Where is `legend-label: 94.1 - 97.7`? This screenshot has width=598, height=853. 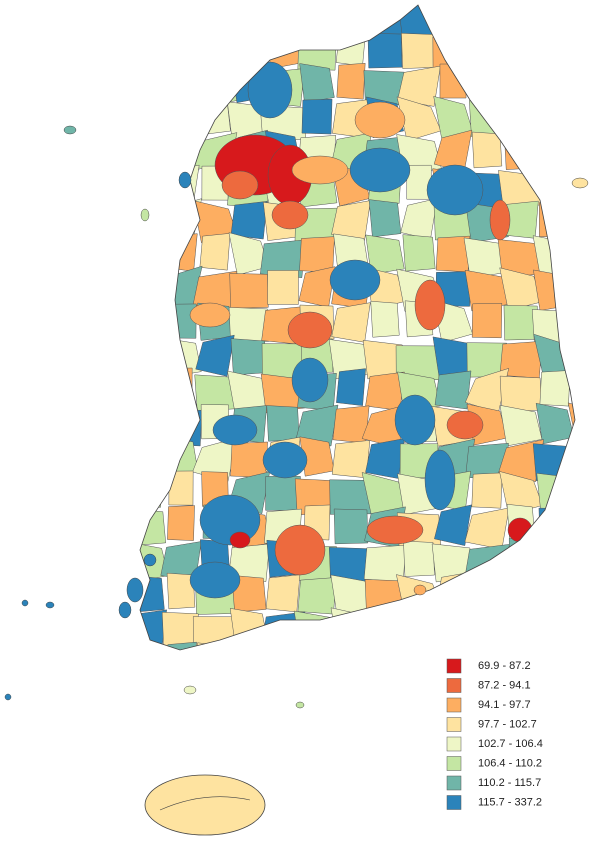
legend-label: 94.1 - 97.7 is located at coordinates (504, 705).